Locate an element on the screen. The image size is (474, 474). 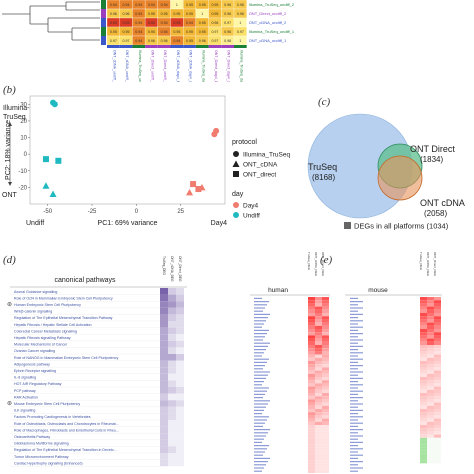
legend-day-symbol is located at coordinates (236, 205).